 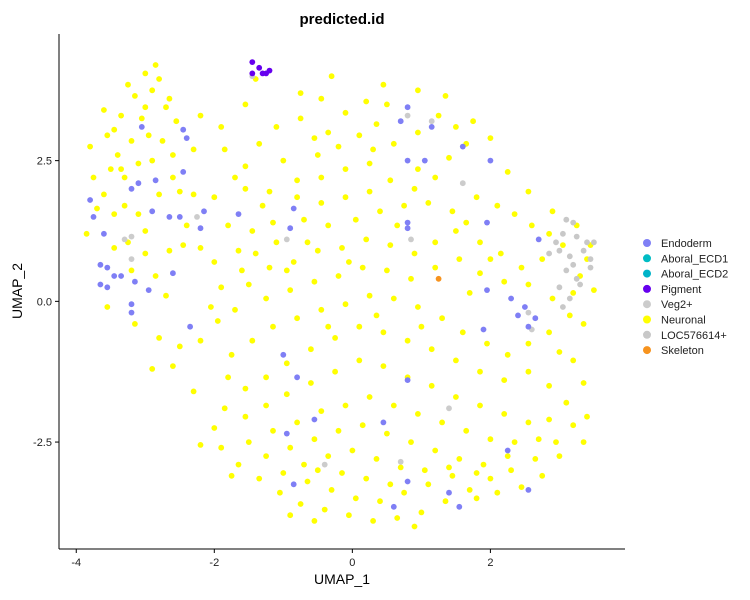 I want to click on legend-item: Neuronal, so click(x=674, y=321).